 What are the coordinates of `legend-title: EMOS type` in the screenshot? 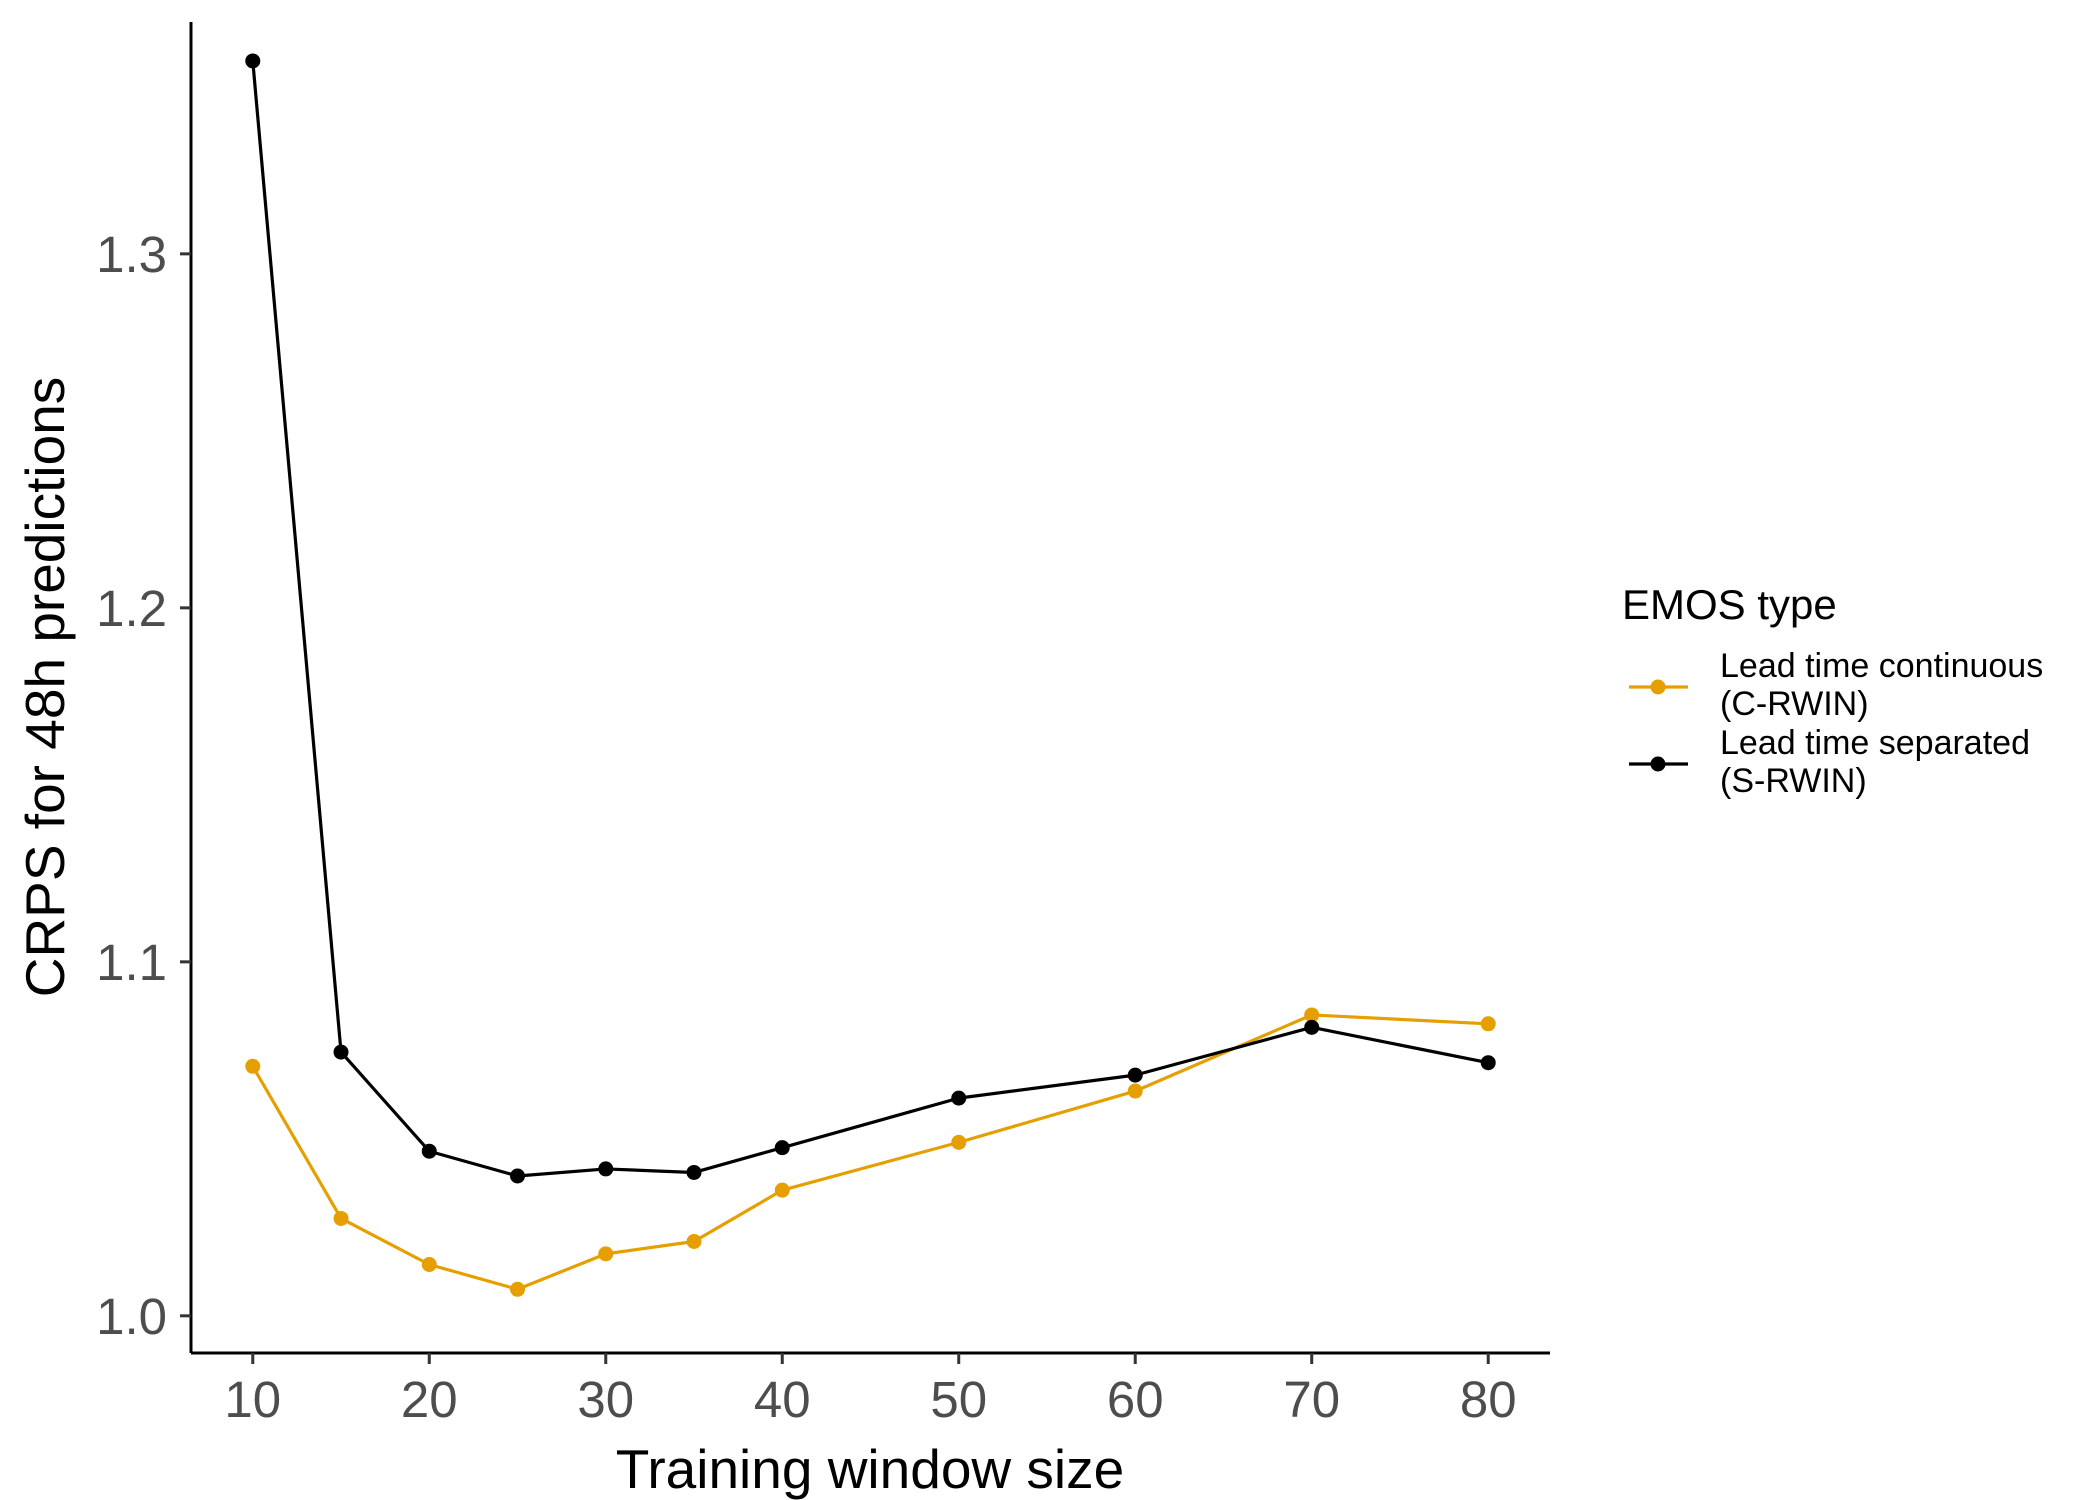 It's located at (1729, 604).